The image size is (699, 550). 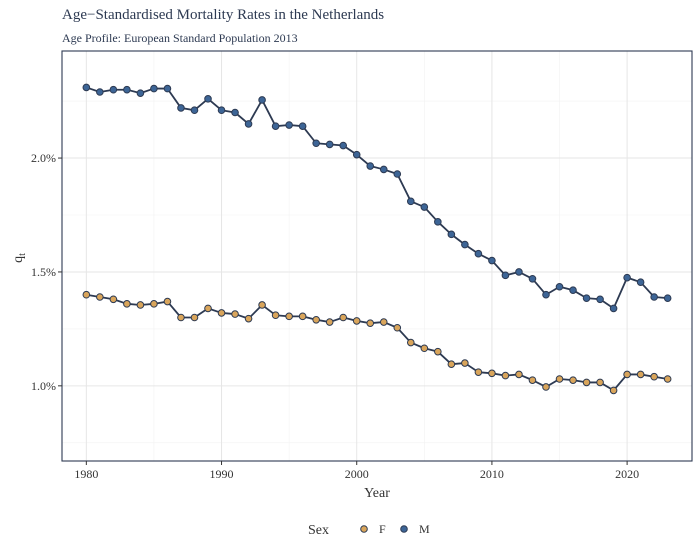 I want to click on x-axis: 1980 1990 2000 2010 2020, so click(x=356, y=471).